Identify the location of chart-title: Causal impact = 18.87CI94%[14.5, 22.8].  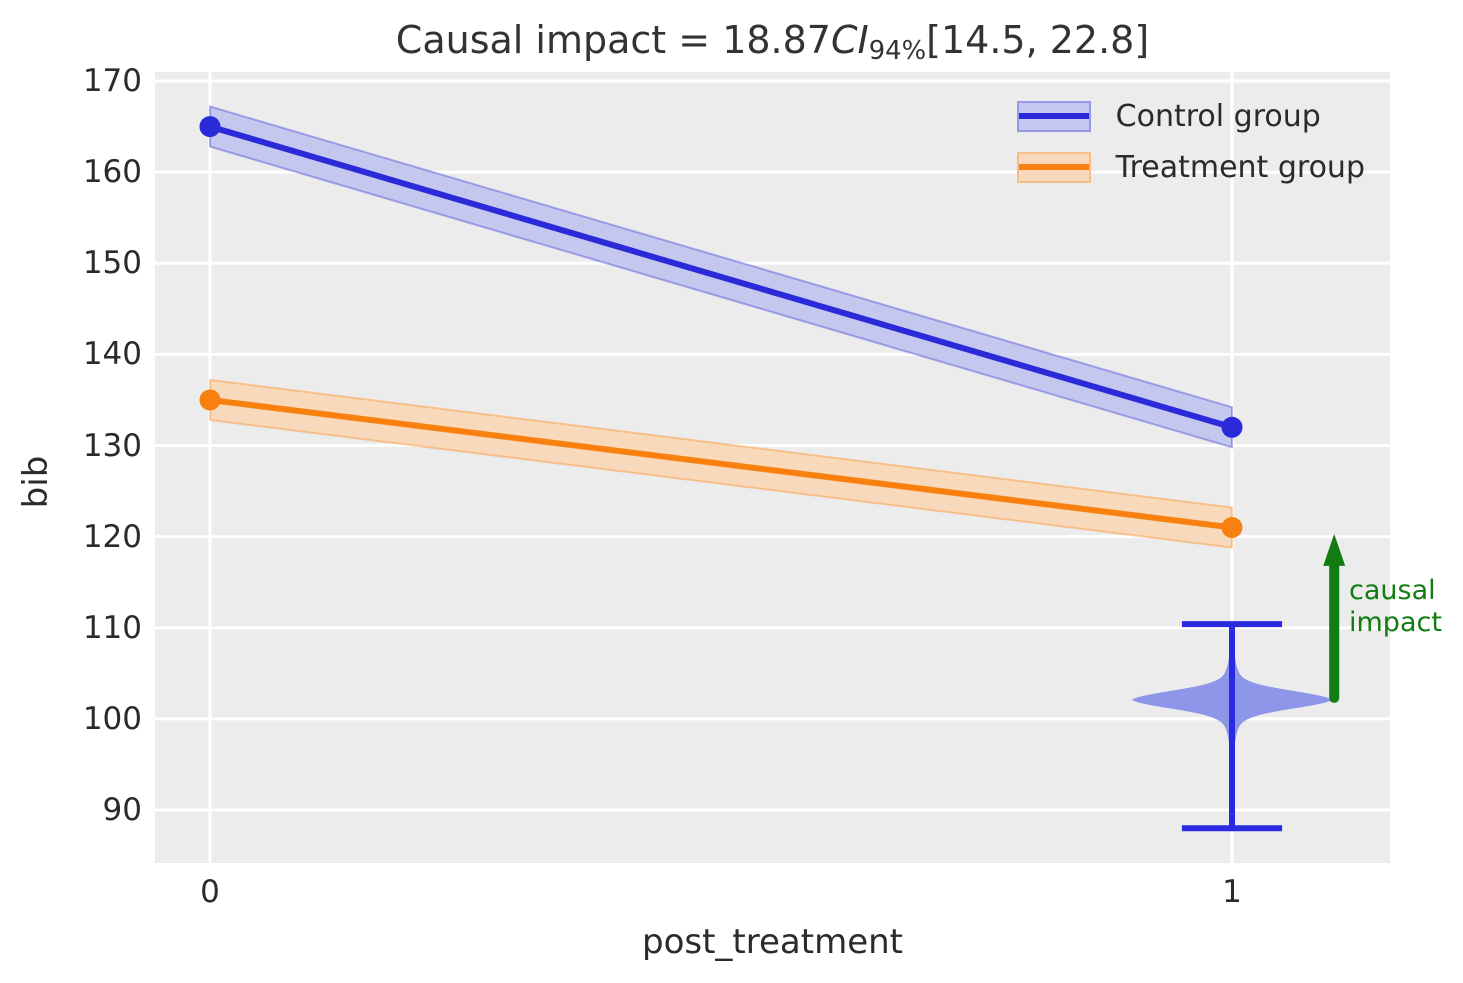
(772, 42).